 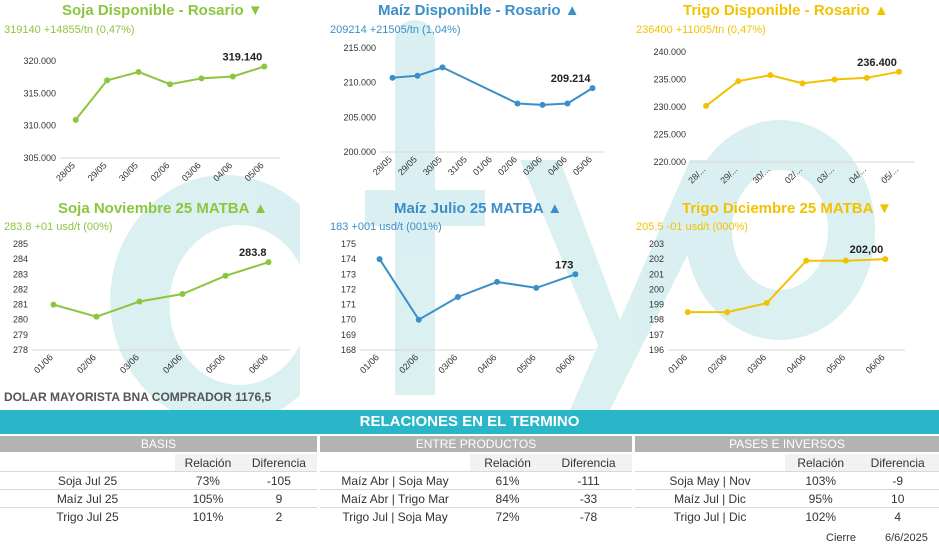 What do you see at coordinates (386, 227) in the screenshot?
I see `chart-subtitle: 183 +001 usd/t (001%)` at bounding box center [386, 227].